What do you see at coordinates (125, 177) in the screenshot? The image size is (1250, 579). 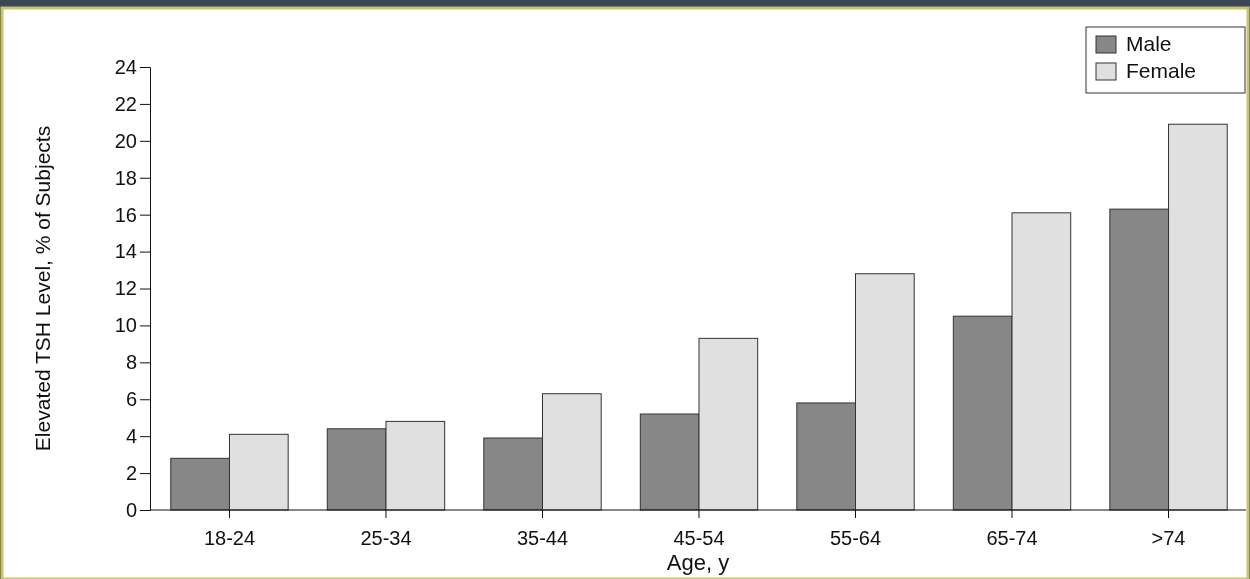 I see `y-tick-label: 18` at bounding box center [125, 177].